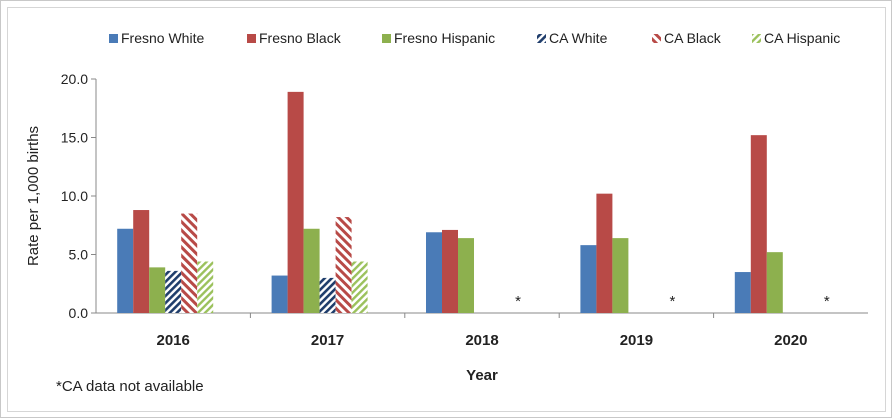 This screenshot has height=418, width=892. What do you see at coordinates (604, 253) in the screenshot?
I see `bar-fresno-black-2019` at bounding box center [604, 253].